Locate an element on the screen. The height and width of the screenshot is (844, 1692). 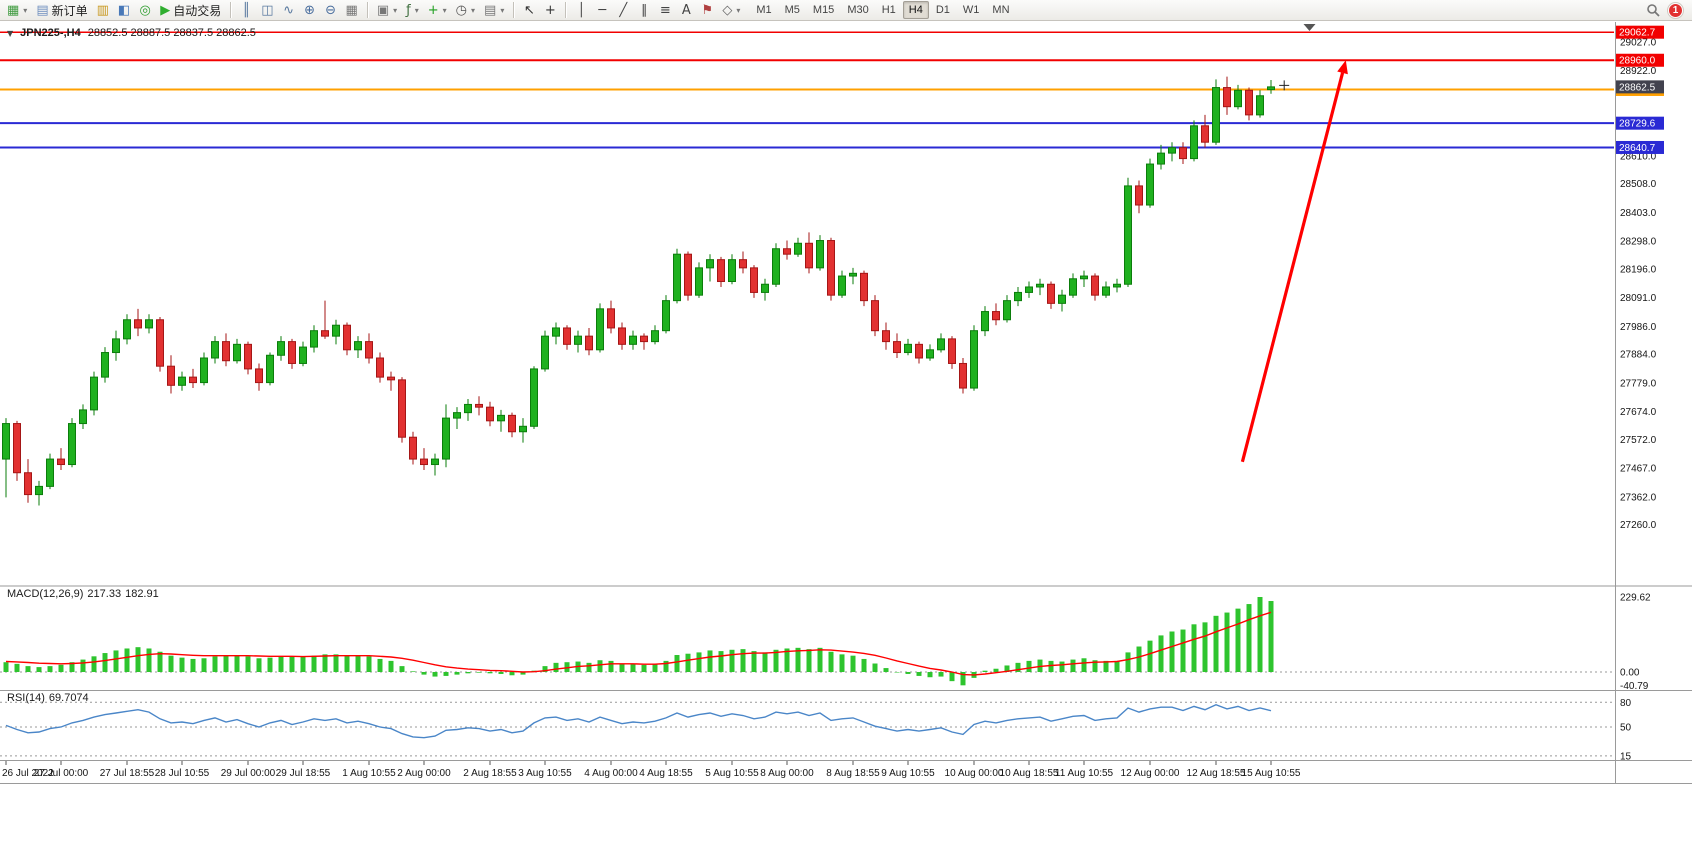
svg-text: 229.62 is located at coordinates (1635, 598).